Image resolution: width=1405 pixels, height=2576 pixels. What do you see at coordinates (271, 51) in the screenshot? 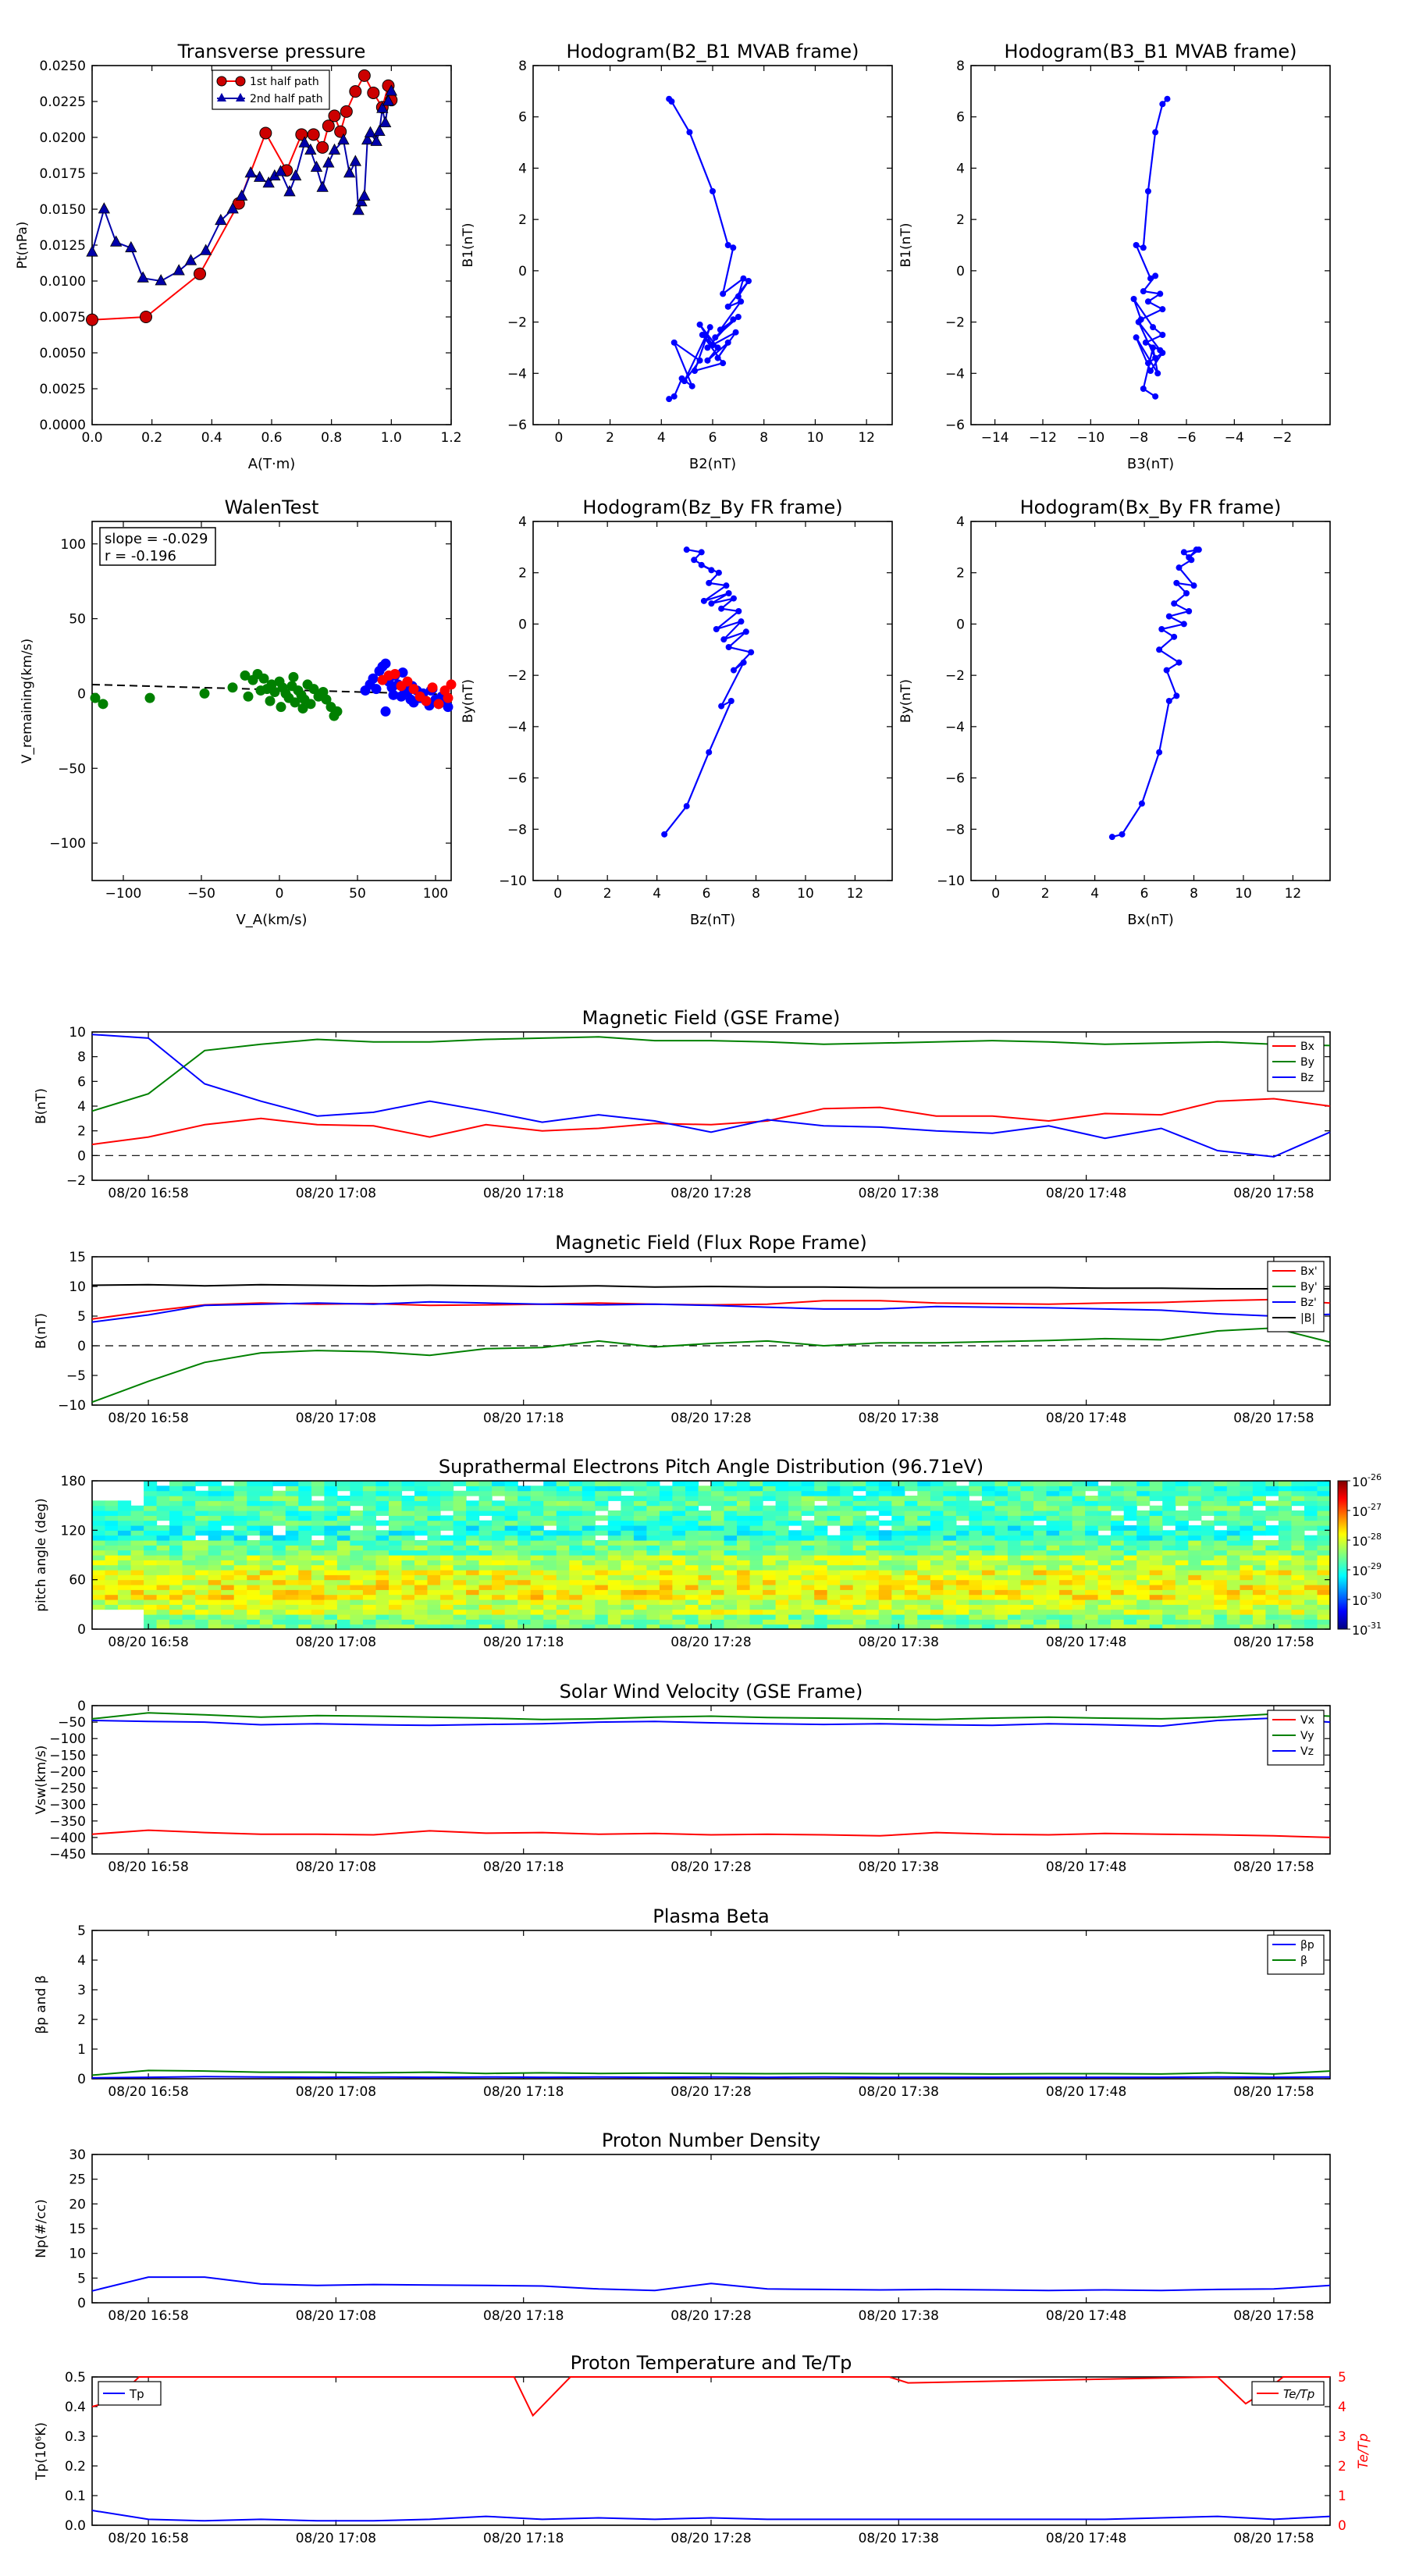
I see `tp-title: Transverse pressure` at bounding box center [271, 51].